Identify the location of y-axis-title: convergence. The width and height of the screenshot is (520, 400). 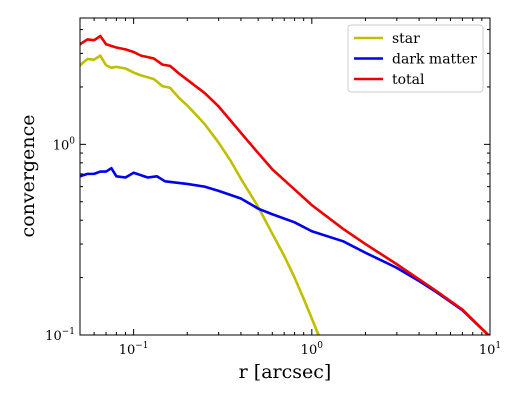
(28, 176).